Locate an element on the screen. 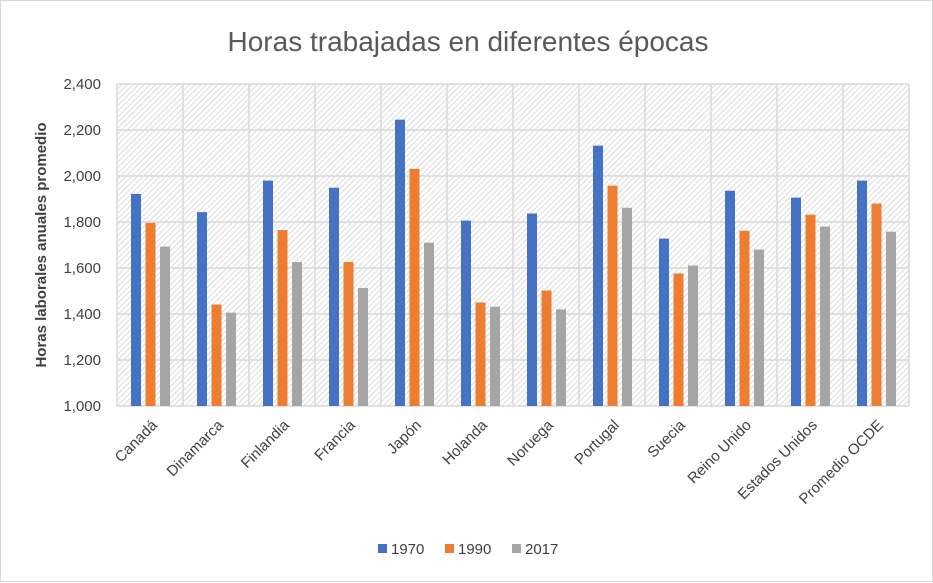 The height and width of the screenshot is (583, 933). y-tick-label: 1,800 is located at coordinates (82, 222).